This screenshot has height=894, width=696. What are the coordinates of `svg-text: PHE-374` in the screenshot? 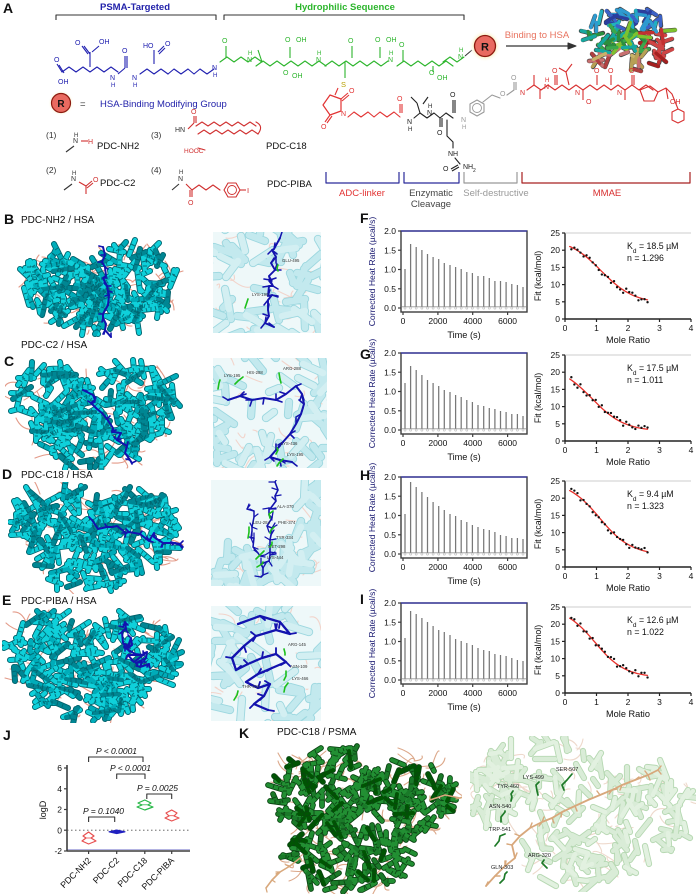 It's located at (287, 522).